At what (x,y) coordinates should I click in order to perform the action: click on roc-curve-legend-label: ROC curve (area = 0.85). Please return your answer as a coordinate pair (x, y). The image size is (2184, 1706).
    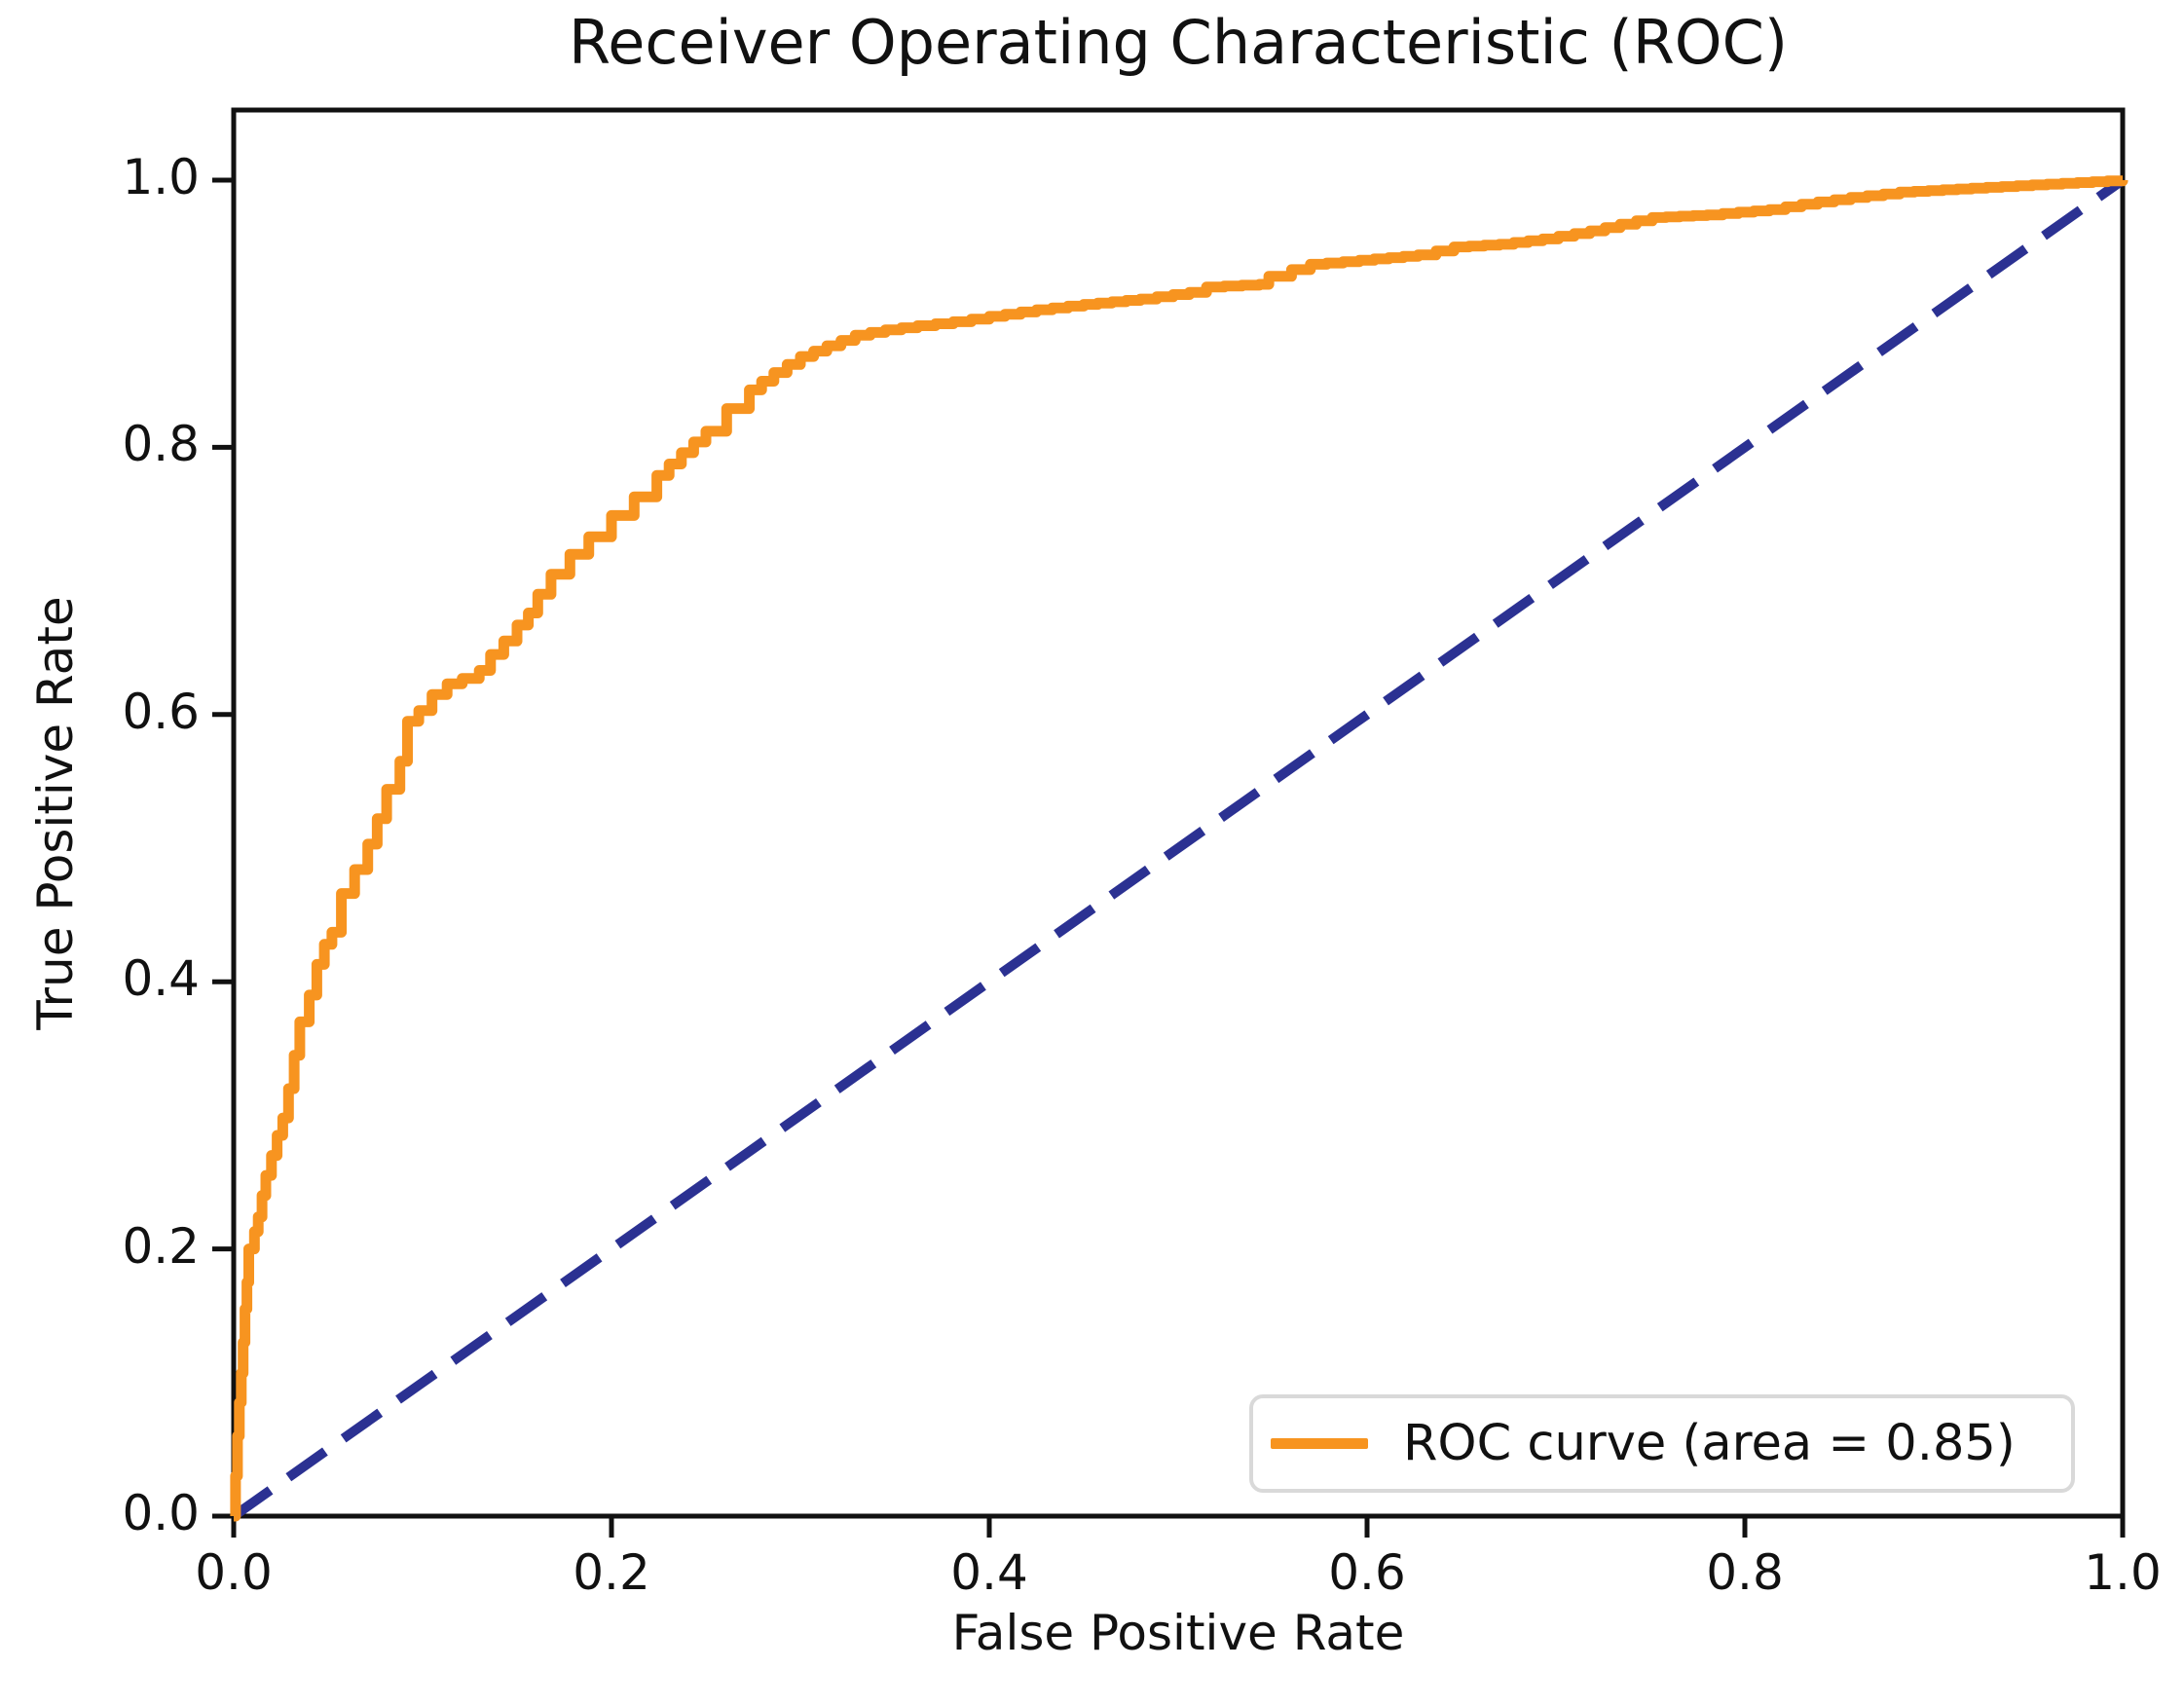
    Looking at the image, I should click on (1709, 1444).